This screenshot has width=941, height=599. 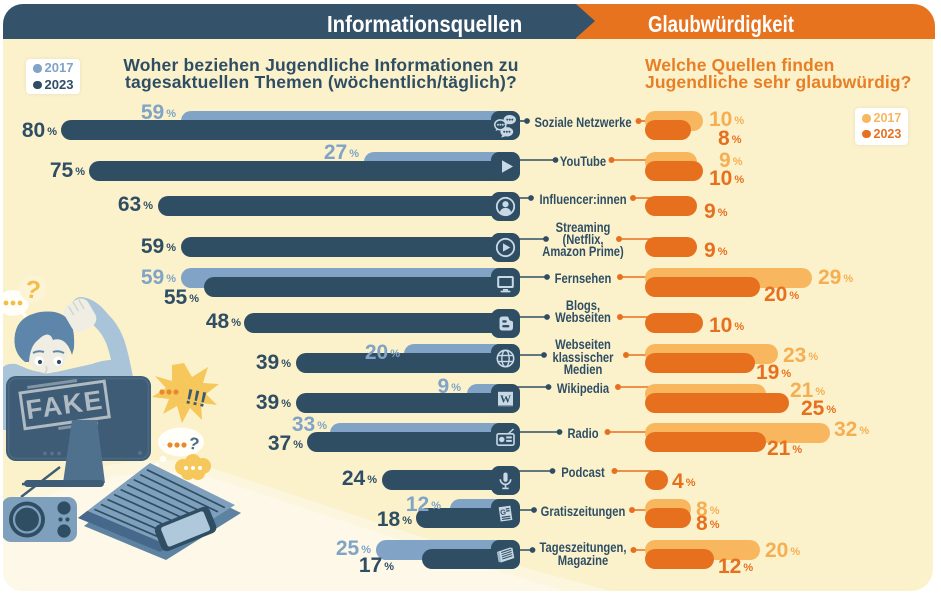 I want to click on svg-text: W, so click(x=505, y=400).